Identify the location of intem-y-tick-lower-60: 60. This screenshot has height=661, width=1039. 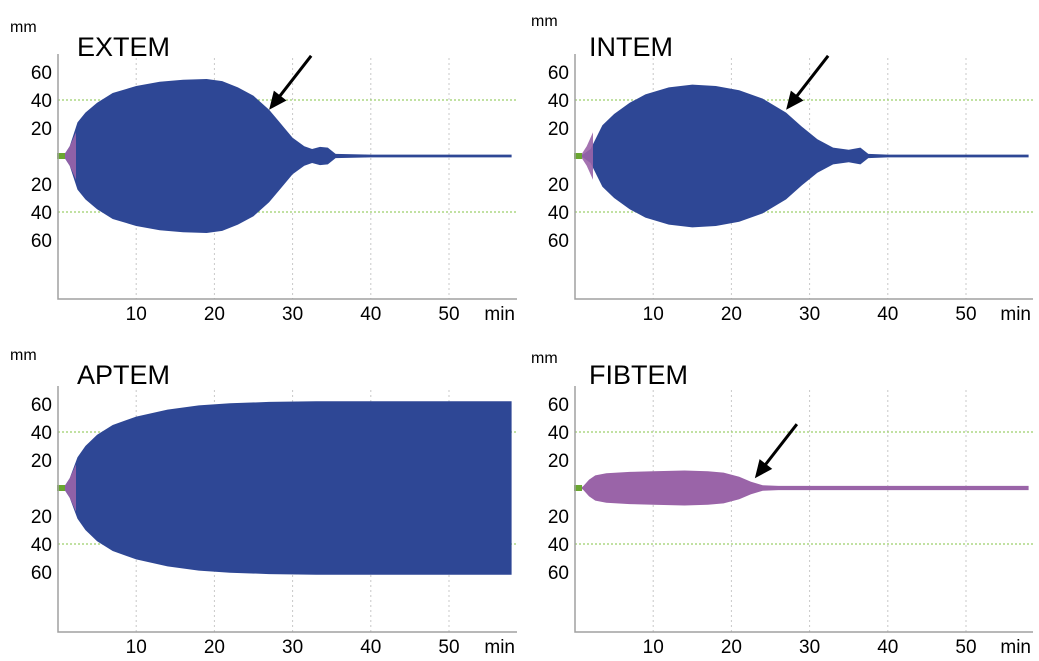
(558, 241).